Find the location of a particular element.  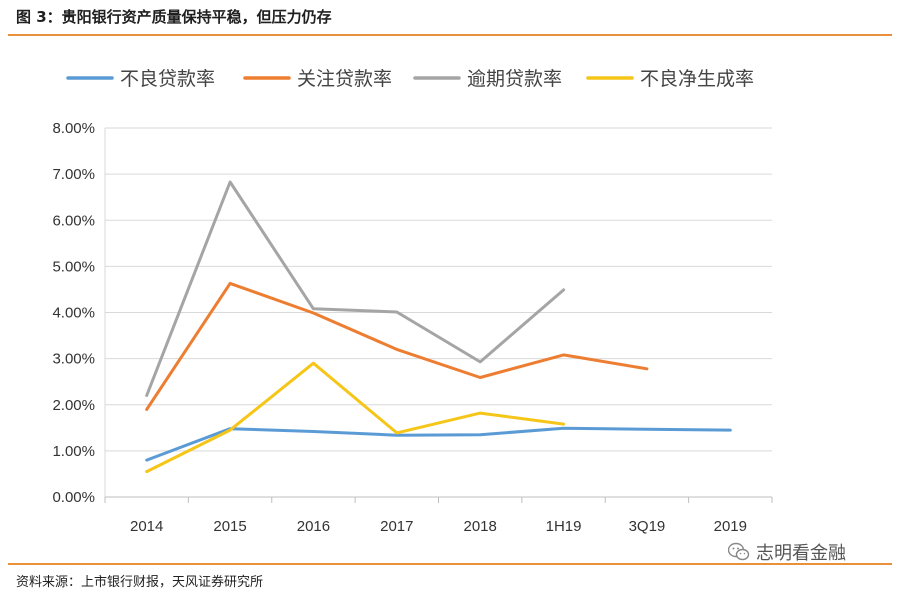

y-tick-label: 4.00% is located at coordinates (73, 313).